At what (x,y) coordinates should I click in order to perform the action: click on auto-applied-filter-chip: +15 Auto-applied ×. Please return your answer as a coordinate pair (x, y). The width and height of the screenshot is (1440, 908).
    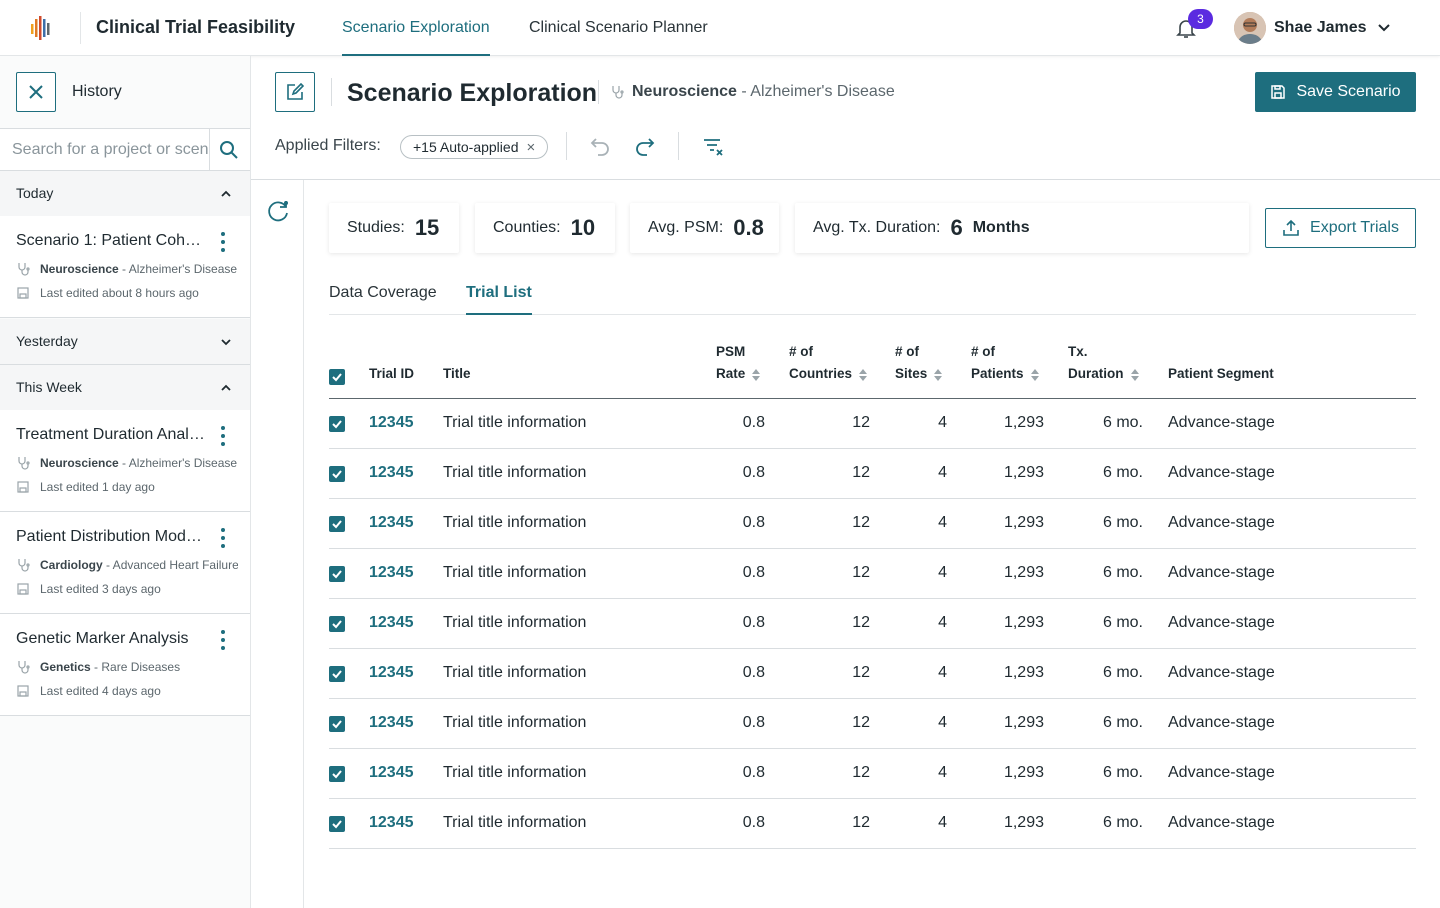
    Looking at the image, I should click on (474, 147).